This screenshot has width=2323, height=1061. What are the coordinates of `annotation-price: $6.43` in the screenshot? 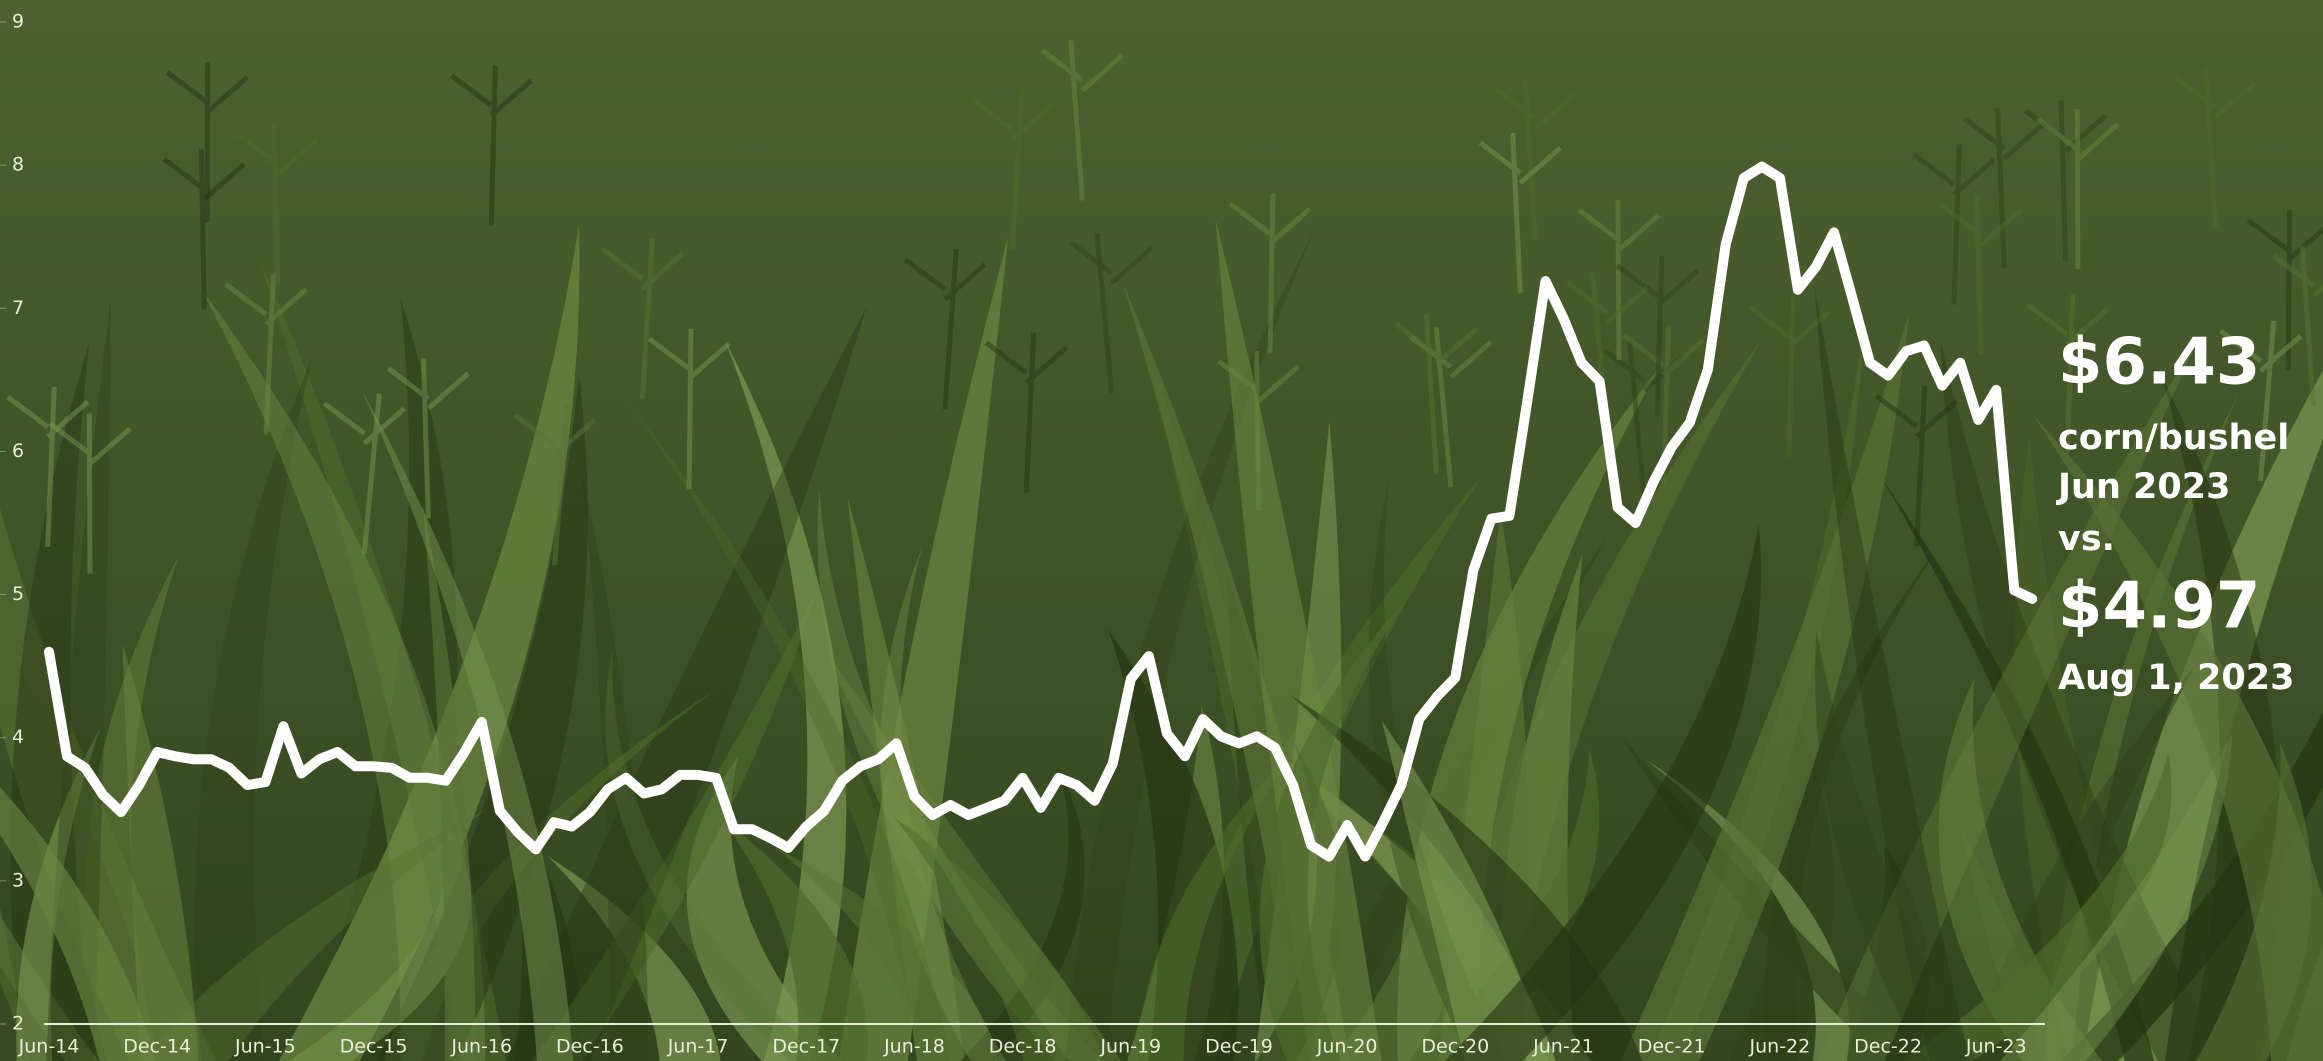 It's located at (2159, 363).